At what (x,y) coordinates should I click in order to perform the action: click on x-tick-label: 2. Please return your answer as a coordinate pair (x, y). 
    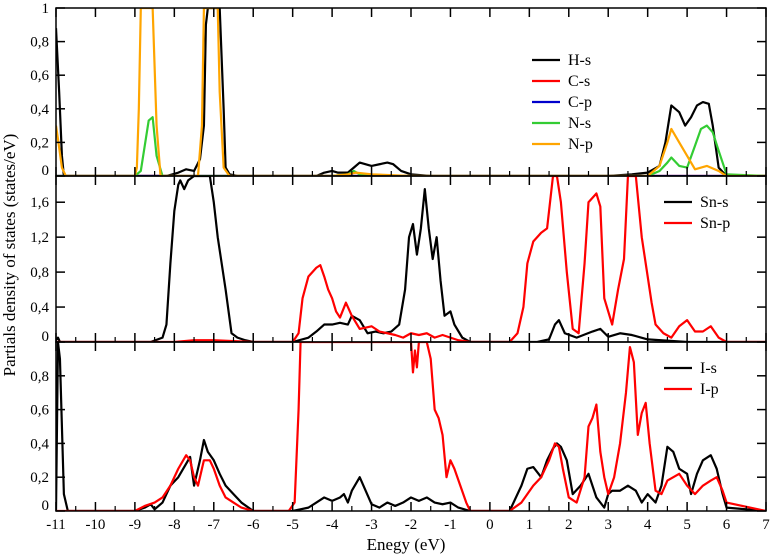
    Looking at the image, I should click on (569, 525).